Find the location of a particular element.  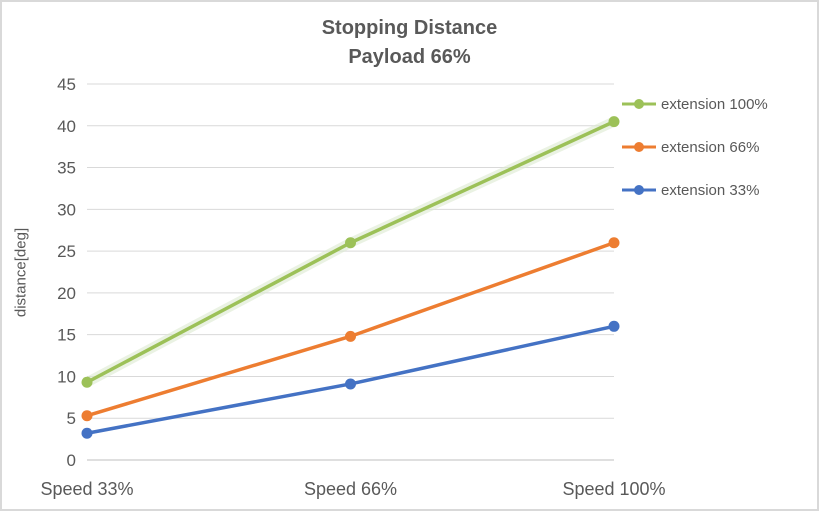

y-tick-label: 35 is located at coordinates (66, 168).